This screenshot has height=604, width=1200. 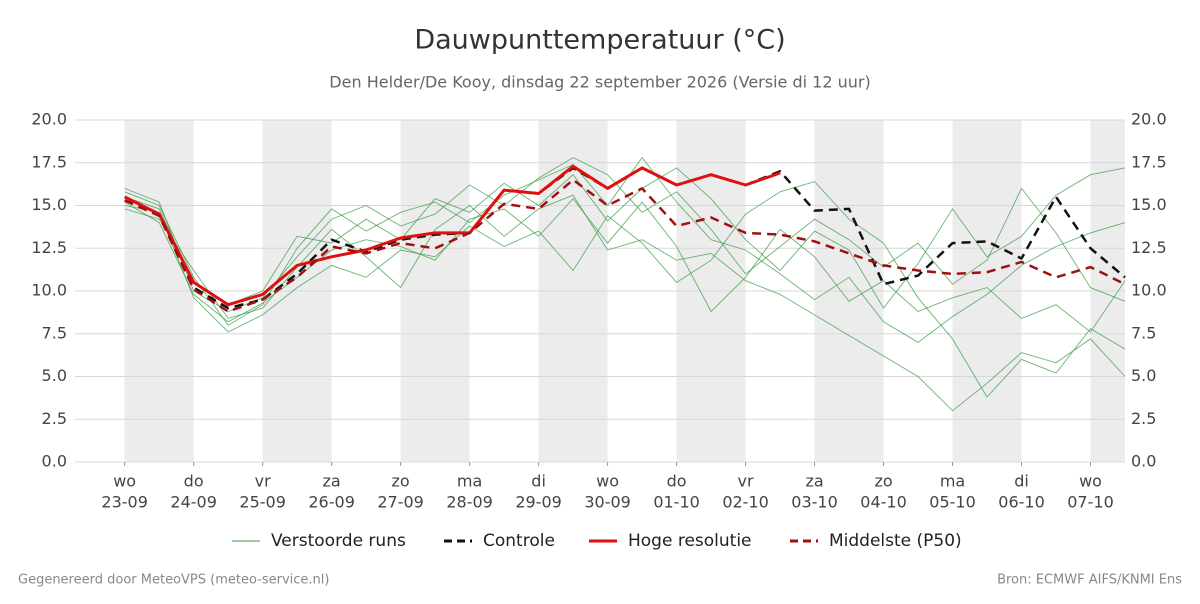 What do you see at coordinates (1149, 161) in the screenshot?
I see `y2-tick-label: 17.5` at bounding box center [1149, 161].